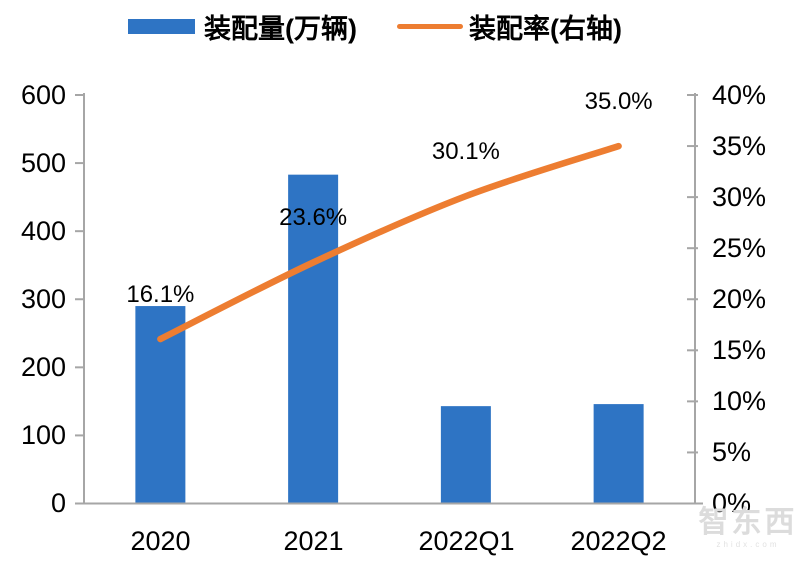 The height and width of the screenshot is (563, 800). Describe the element at coordinates (732, 452) in the screenshot. I see `right-axis-tick-5: 5%` at that location.